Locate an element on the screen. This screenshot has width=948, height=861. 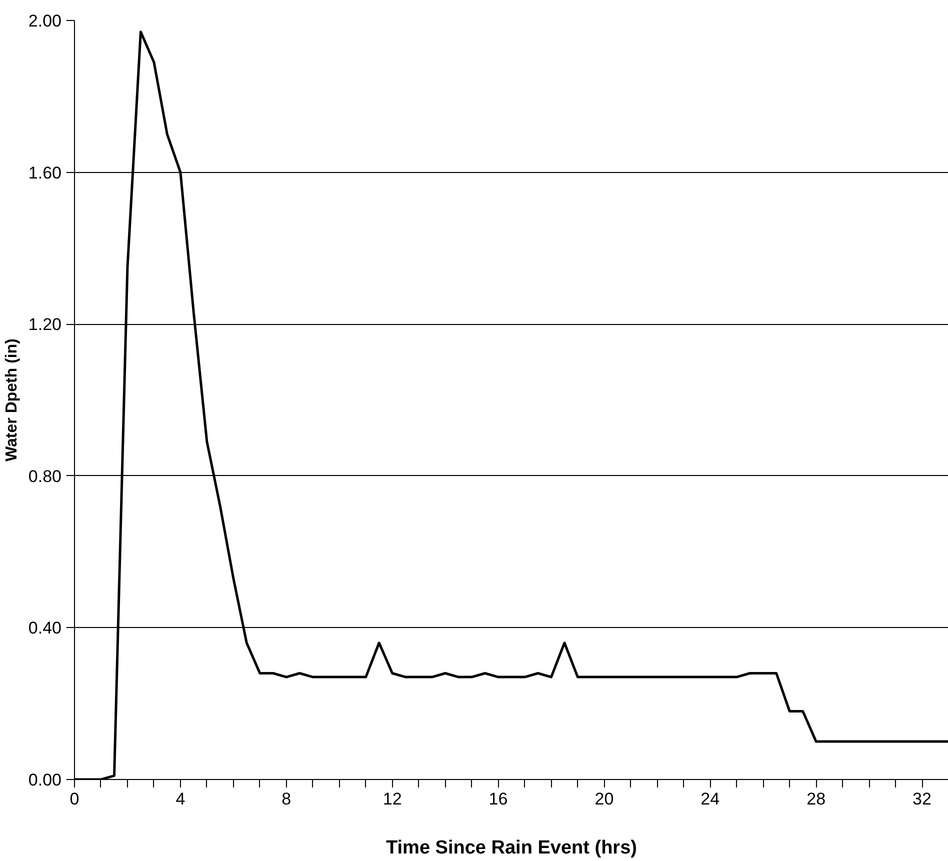
y-tick-label: 0.00 is located at coordinates (45, 780).